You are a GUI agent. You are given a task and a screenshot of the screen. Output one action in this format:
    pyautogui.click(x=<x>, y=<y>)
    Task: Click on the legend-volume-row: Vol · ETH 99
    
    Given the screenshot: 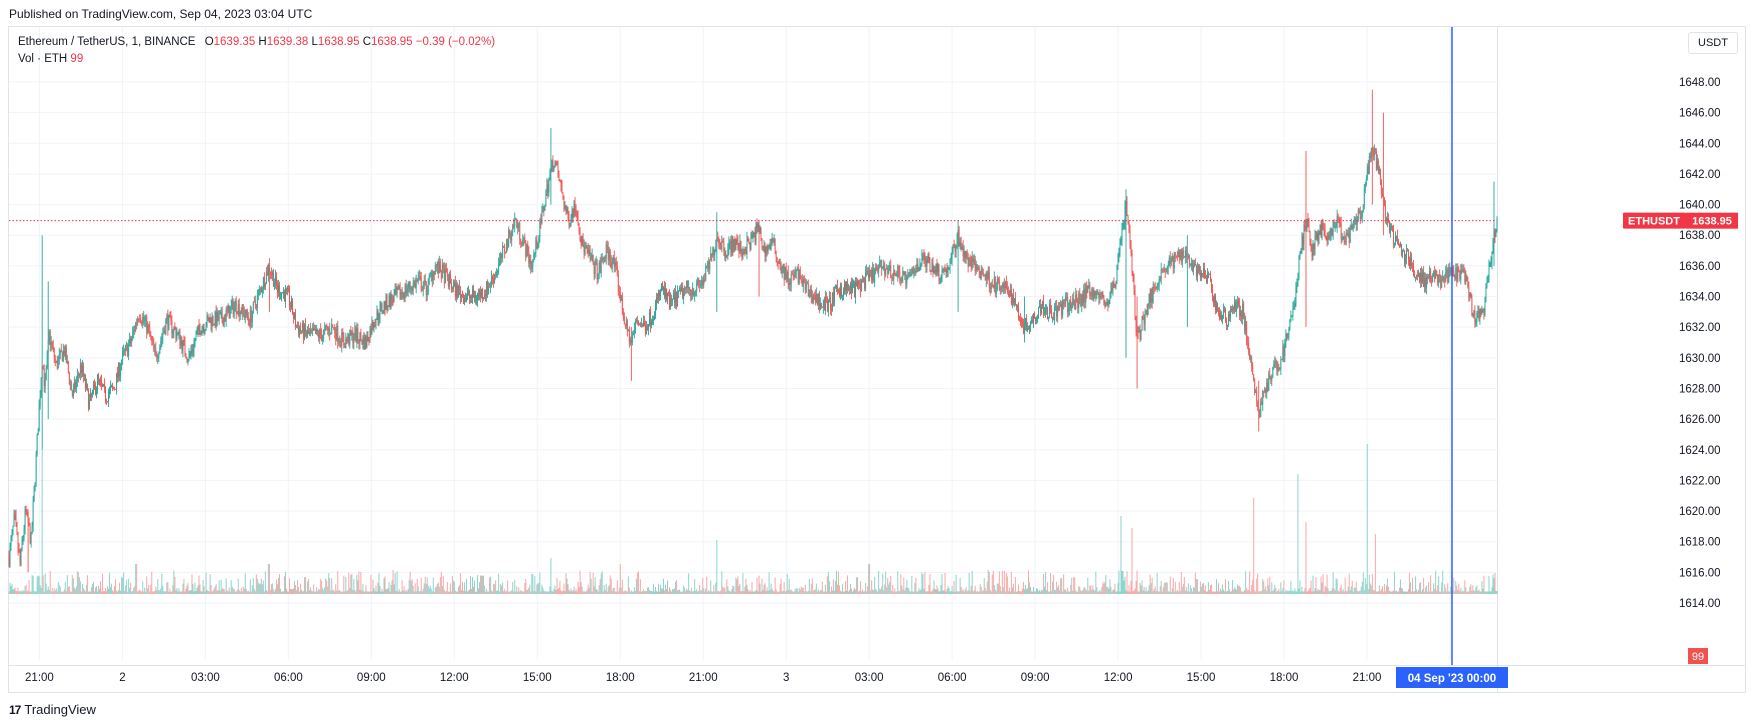 What is the action you would take?
    pyautogui.click(x=256, y=59)
    